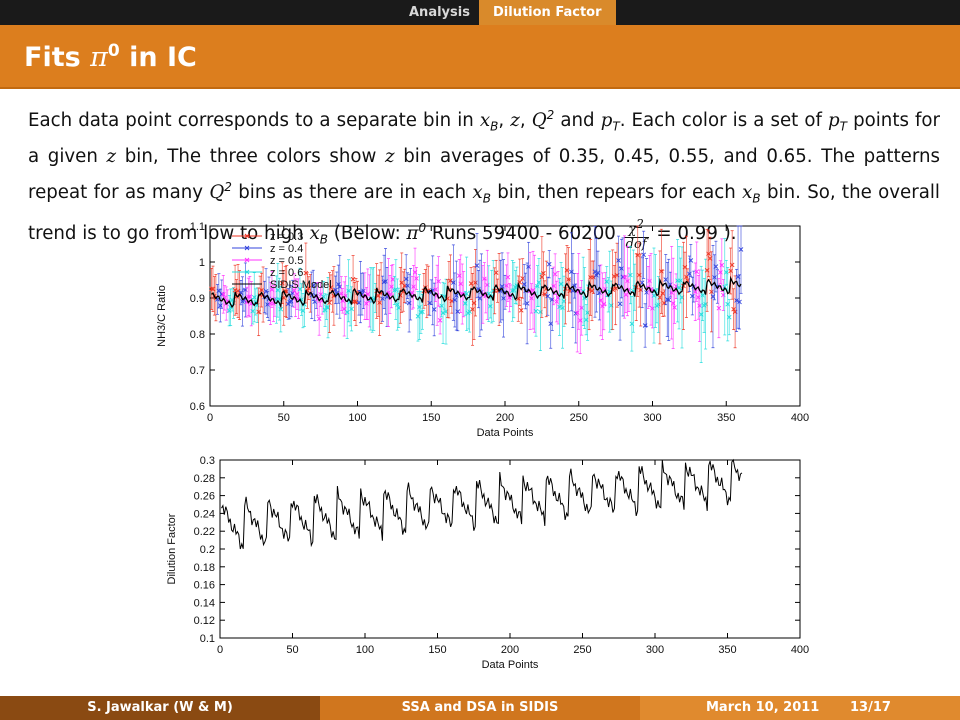 This screenshot has width=960, height=720. What do you see at coordinates (763, 707) in the screenshot?
I see `footer-date: March 10, 2011` at bounding box center [763, 707].